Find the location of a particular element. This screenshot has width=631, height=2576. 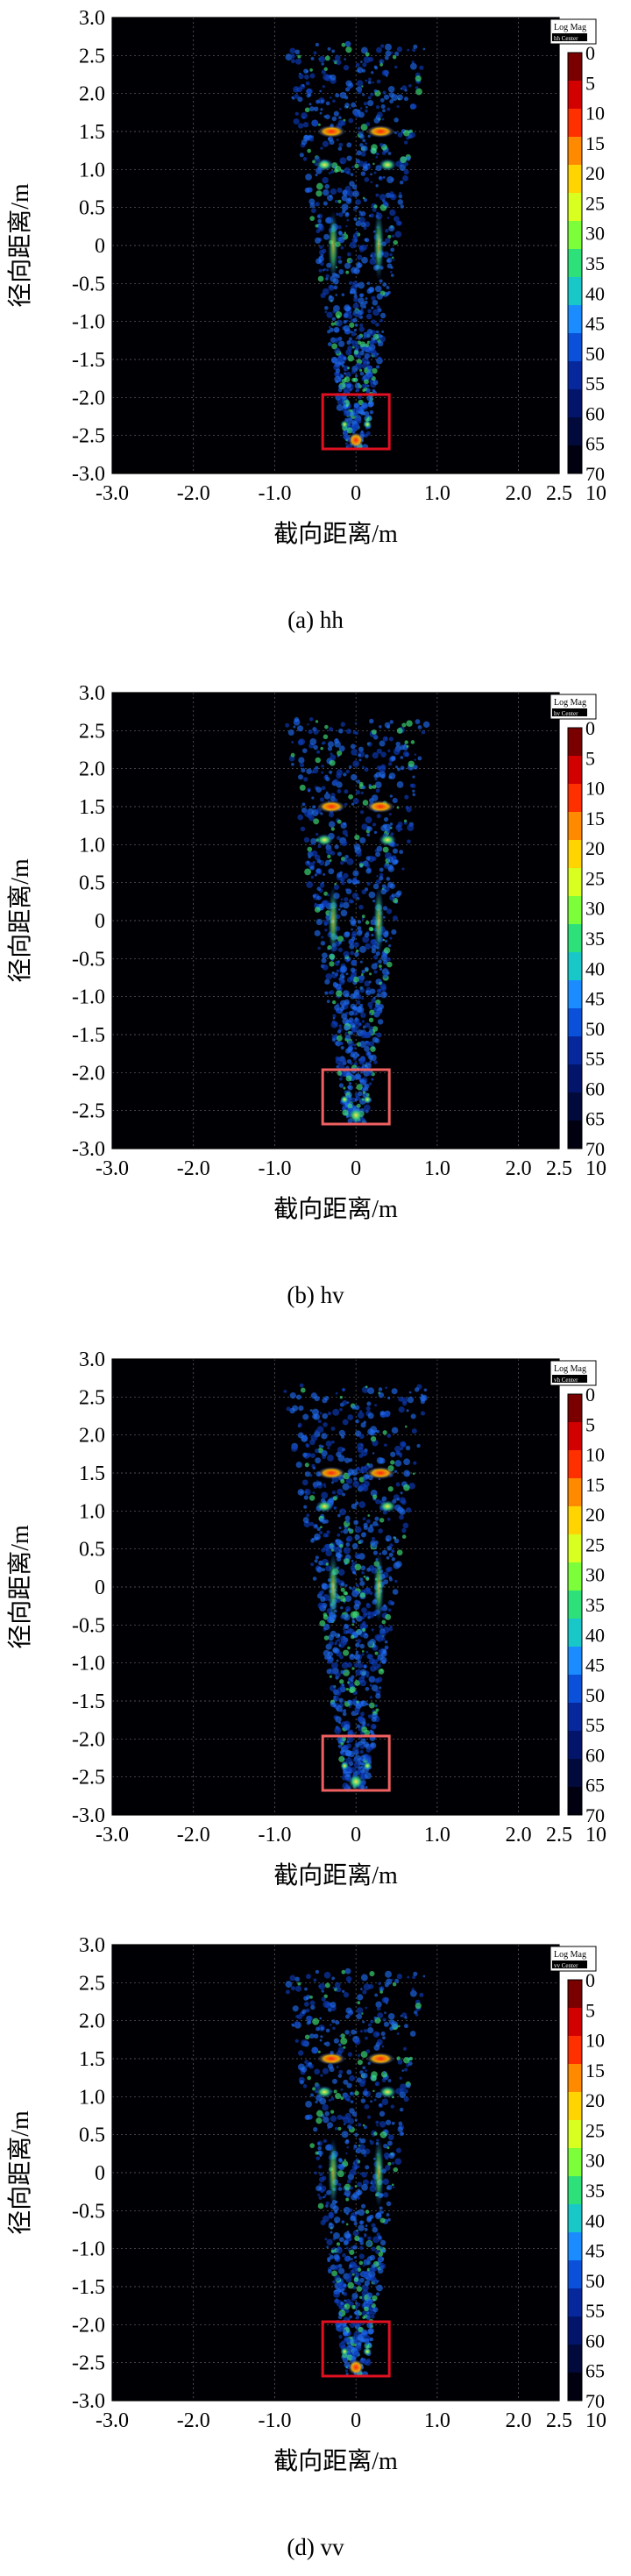

y-tick-label: -3.0 is located at coordinates (88, 474).